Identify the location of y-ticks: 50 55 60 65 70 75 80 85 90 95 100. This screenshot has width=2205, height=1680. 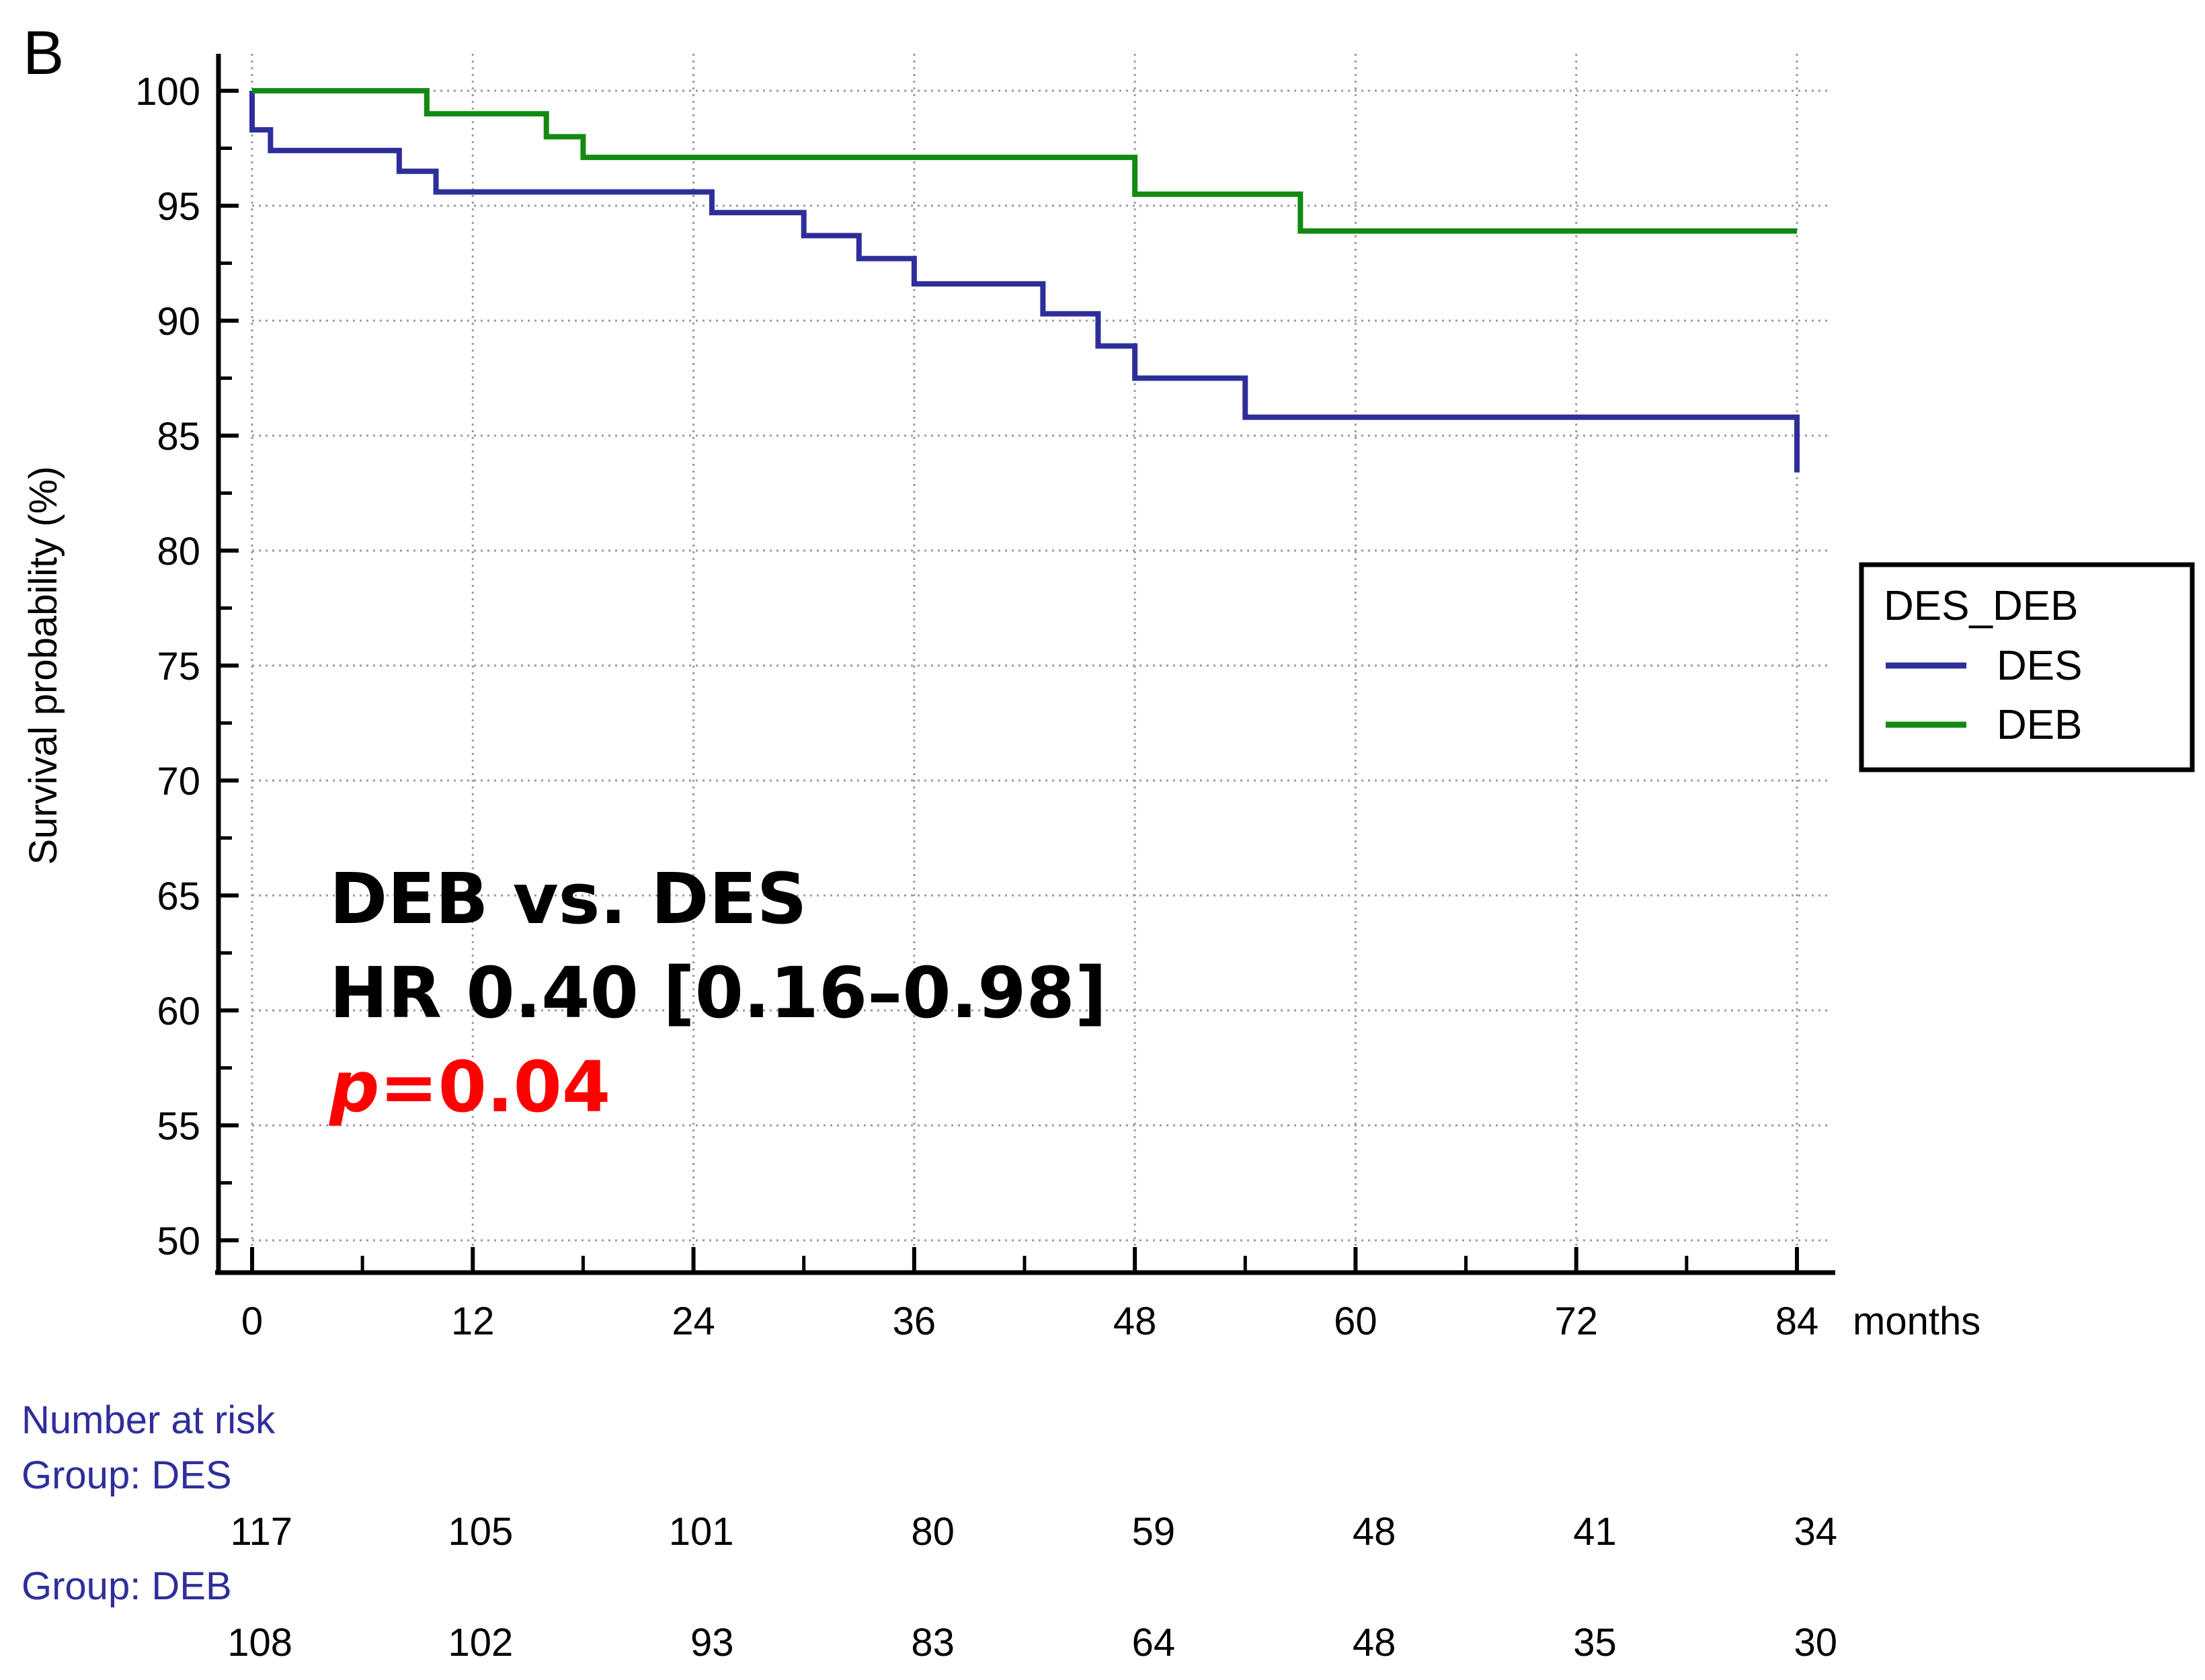
(187, 667).